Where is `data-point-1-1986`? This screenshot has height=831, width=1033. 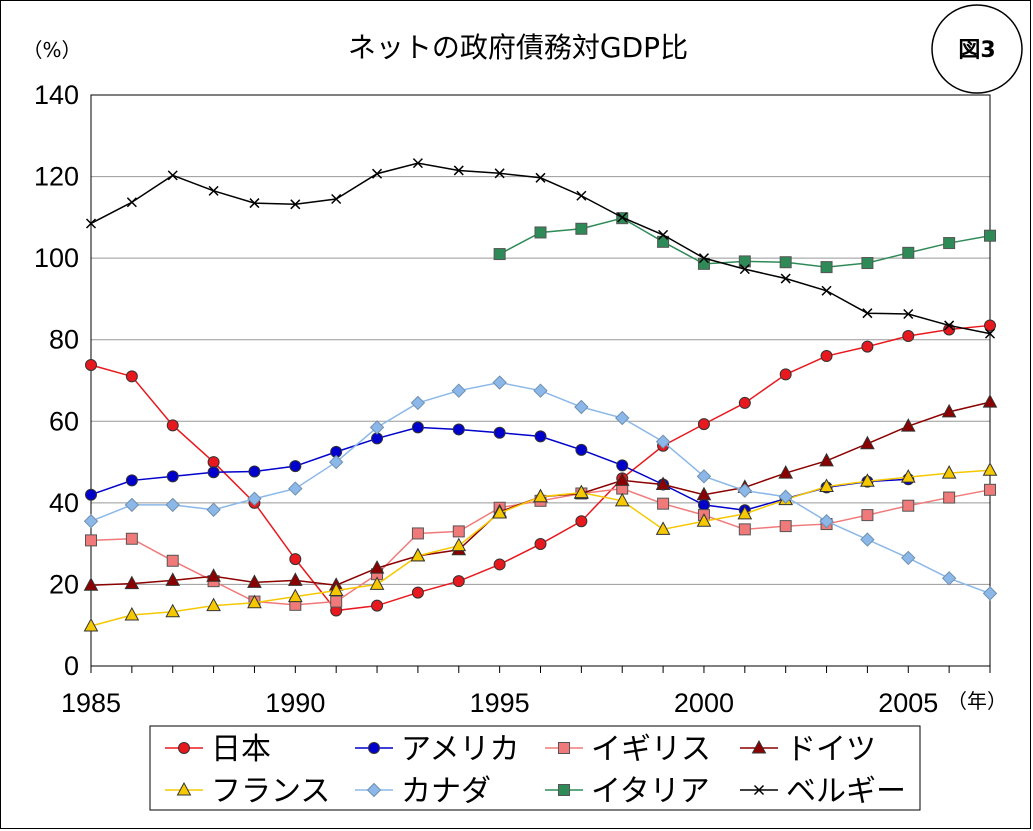
data-point-1-1986 is located at coordinates (131, 480).